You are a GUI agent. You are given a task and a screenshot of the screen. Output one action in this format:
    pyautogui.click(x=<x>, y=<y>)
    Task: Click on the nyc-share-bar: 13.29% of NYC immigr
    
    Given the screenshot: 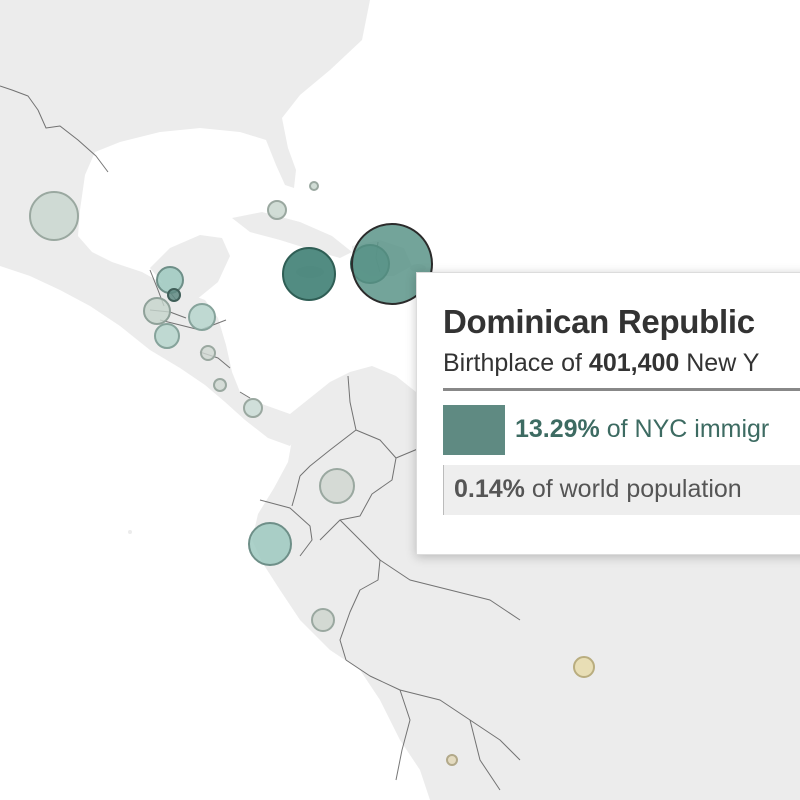 What is the action you would take?
    pyautogui.click(x=621, y=430)
    